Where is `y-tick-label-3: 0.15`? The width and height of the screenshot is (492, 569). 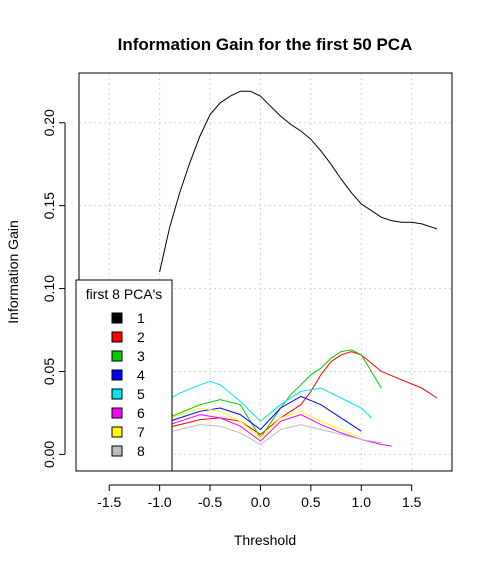
y-tick-label-3: 0.15 is located at coordinates (49, 205).